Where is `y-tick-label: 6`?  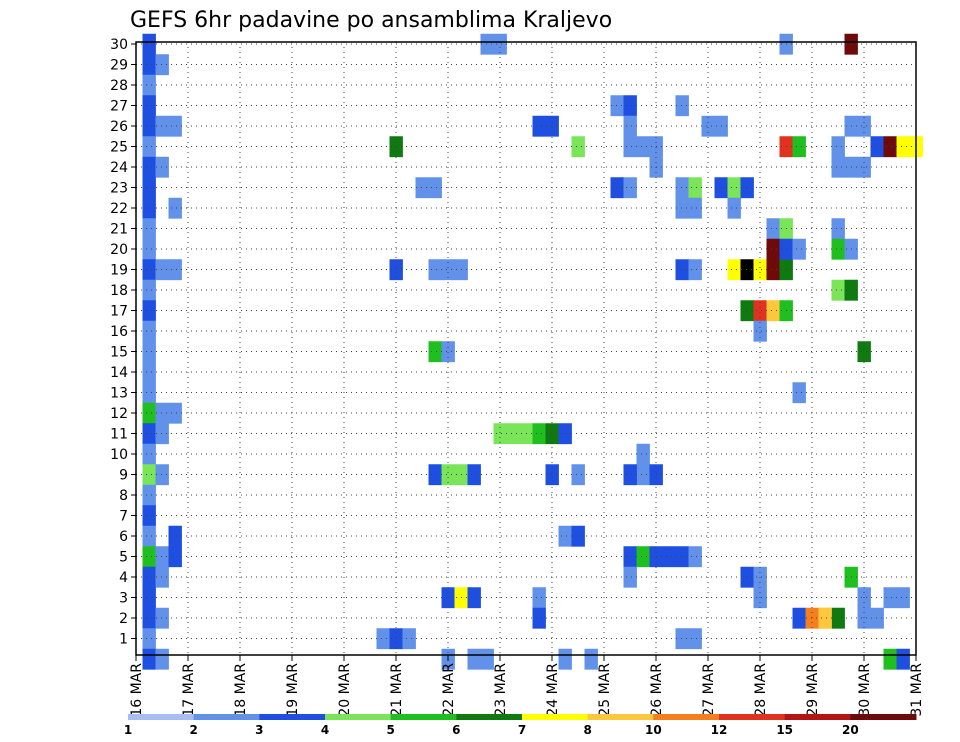 y-tick-label: 6 is located at coordinates (123, 537).